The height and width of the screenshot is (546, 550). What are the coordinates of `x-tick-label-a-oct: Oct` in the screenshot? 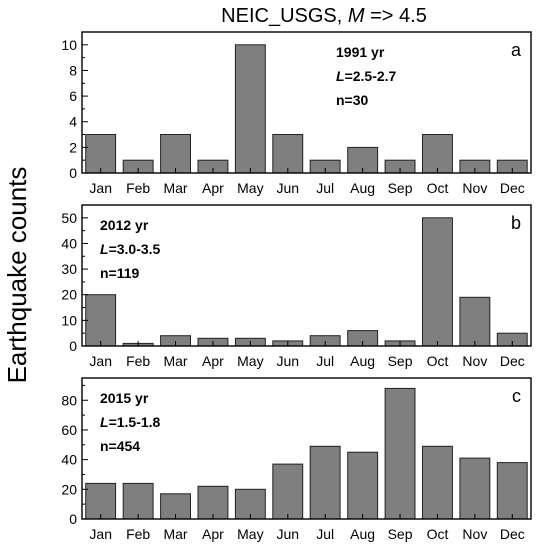 It's located at (438, 188).